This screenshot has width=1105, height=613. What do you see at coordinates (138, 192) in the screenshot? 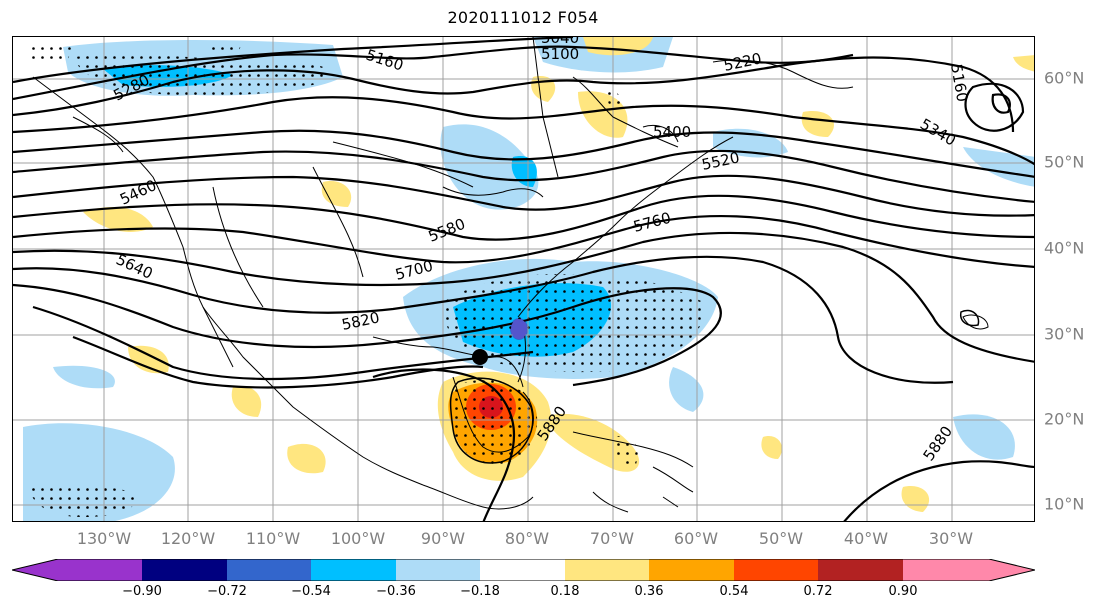
I see `contour-label: 5460` at bounding box center [138, 192].